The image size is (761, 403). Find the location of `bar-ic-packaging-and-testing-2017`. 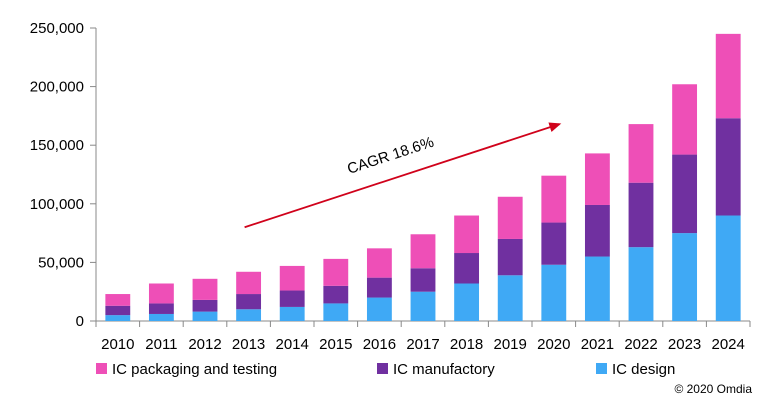

bar-ic-packaging-and-testing-2017 is located at coordinates (423, 251).